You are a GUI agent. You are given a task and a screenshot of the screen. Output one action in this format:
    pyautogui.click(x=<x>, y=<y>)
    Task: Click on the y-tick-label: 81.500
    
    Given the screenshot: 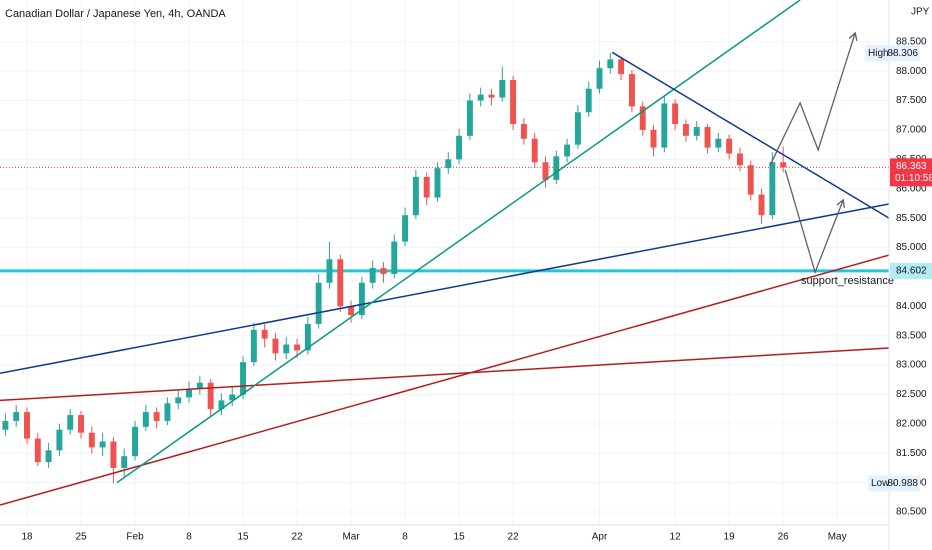 What is the action you would take?
    pyautogui.click(x=911, y=453)
    